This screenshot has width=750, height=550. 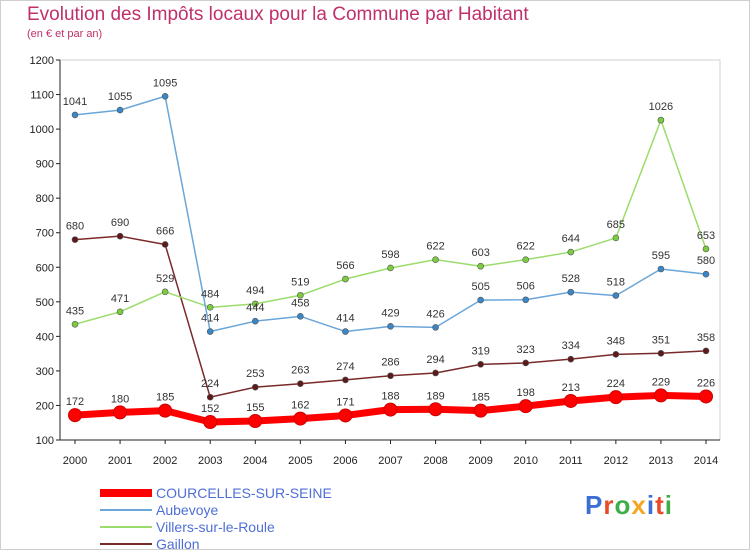 I want to click on data-label-gaillon: 224, so click(x=210, y=384).